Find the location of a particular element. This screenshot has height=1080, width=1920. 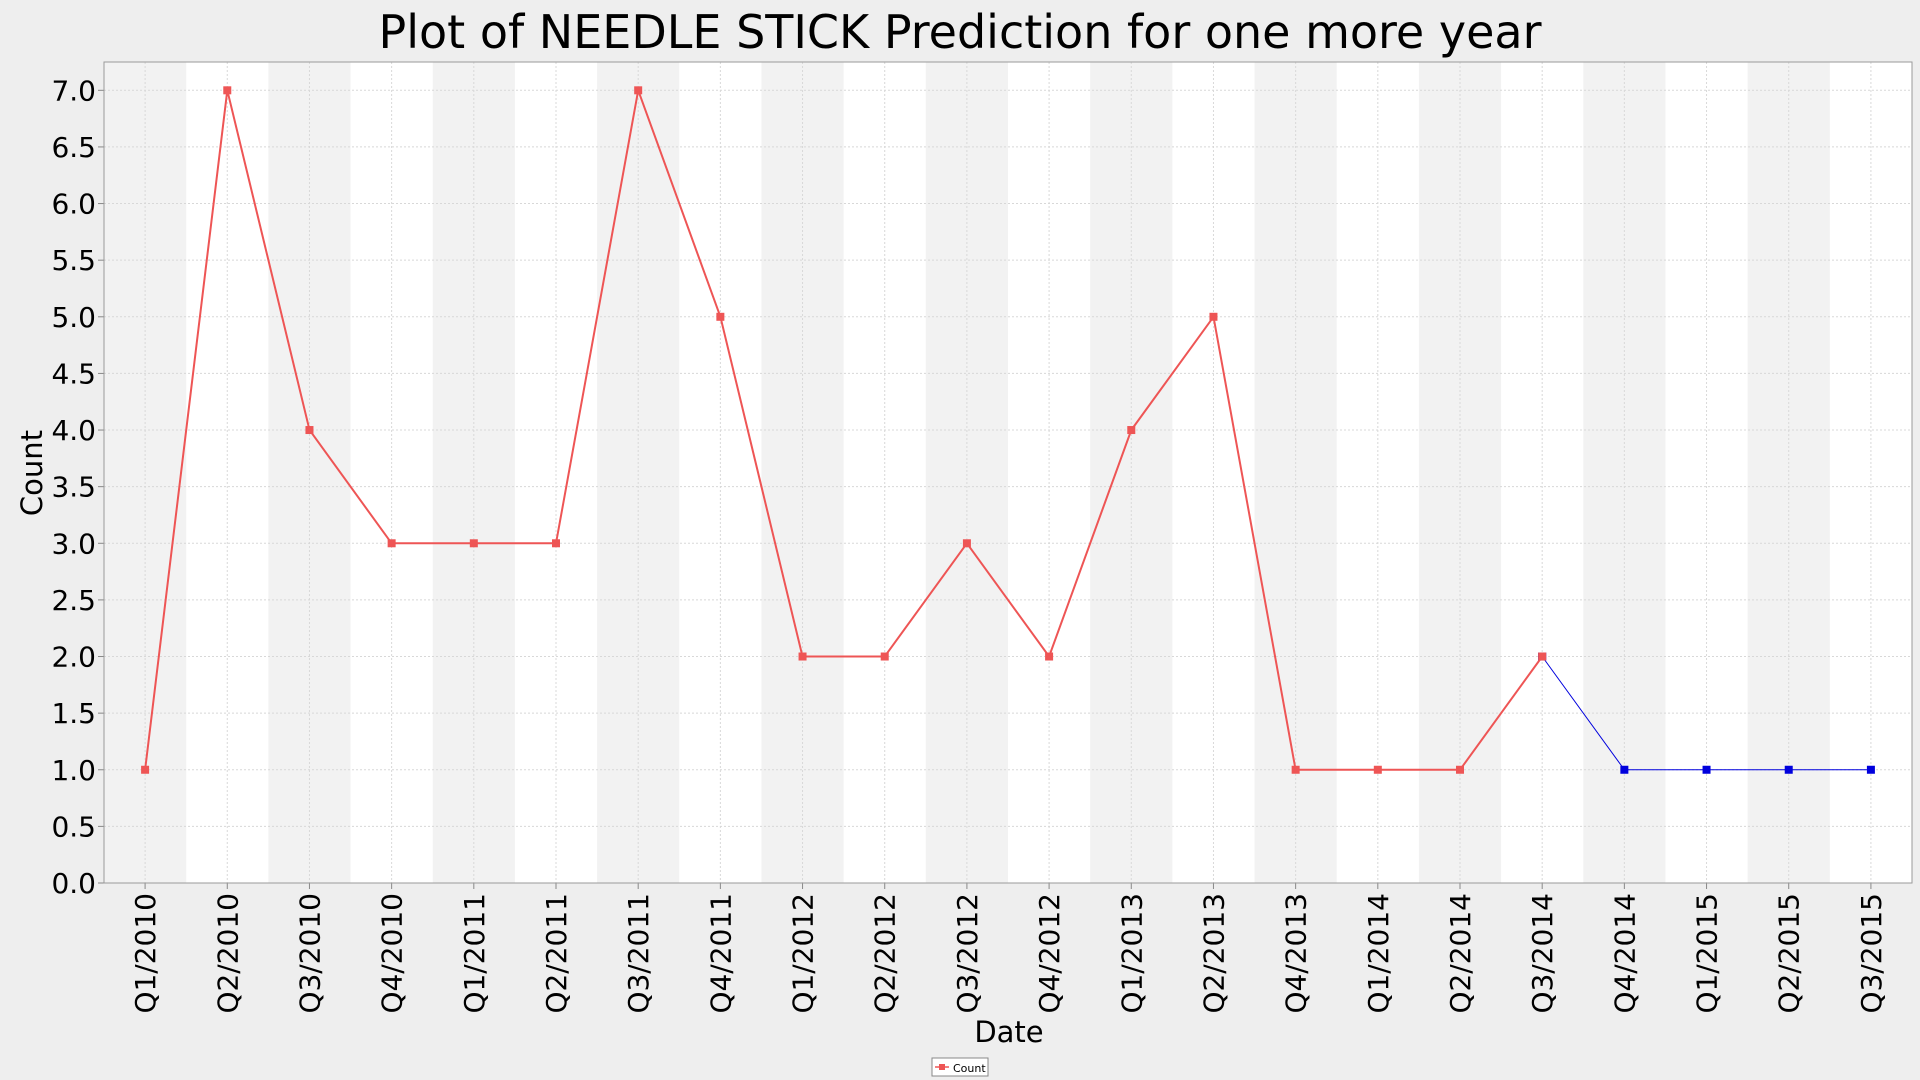

legend: Count is located at coordinates (960, 1067).